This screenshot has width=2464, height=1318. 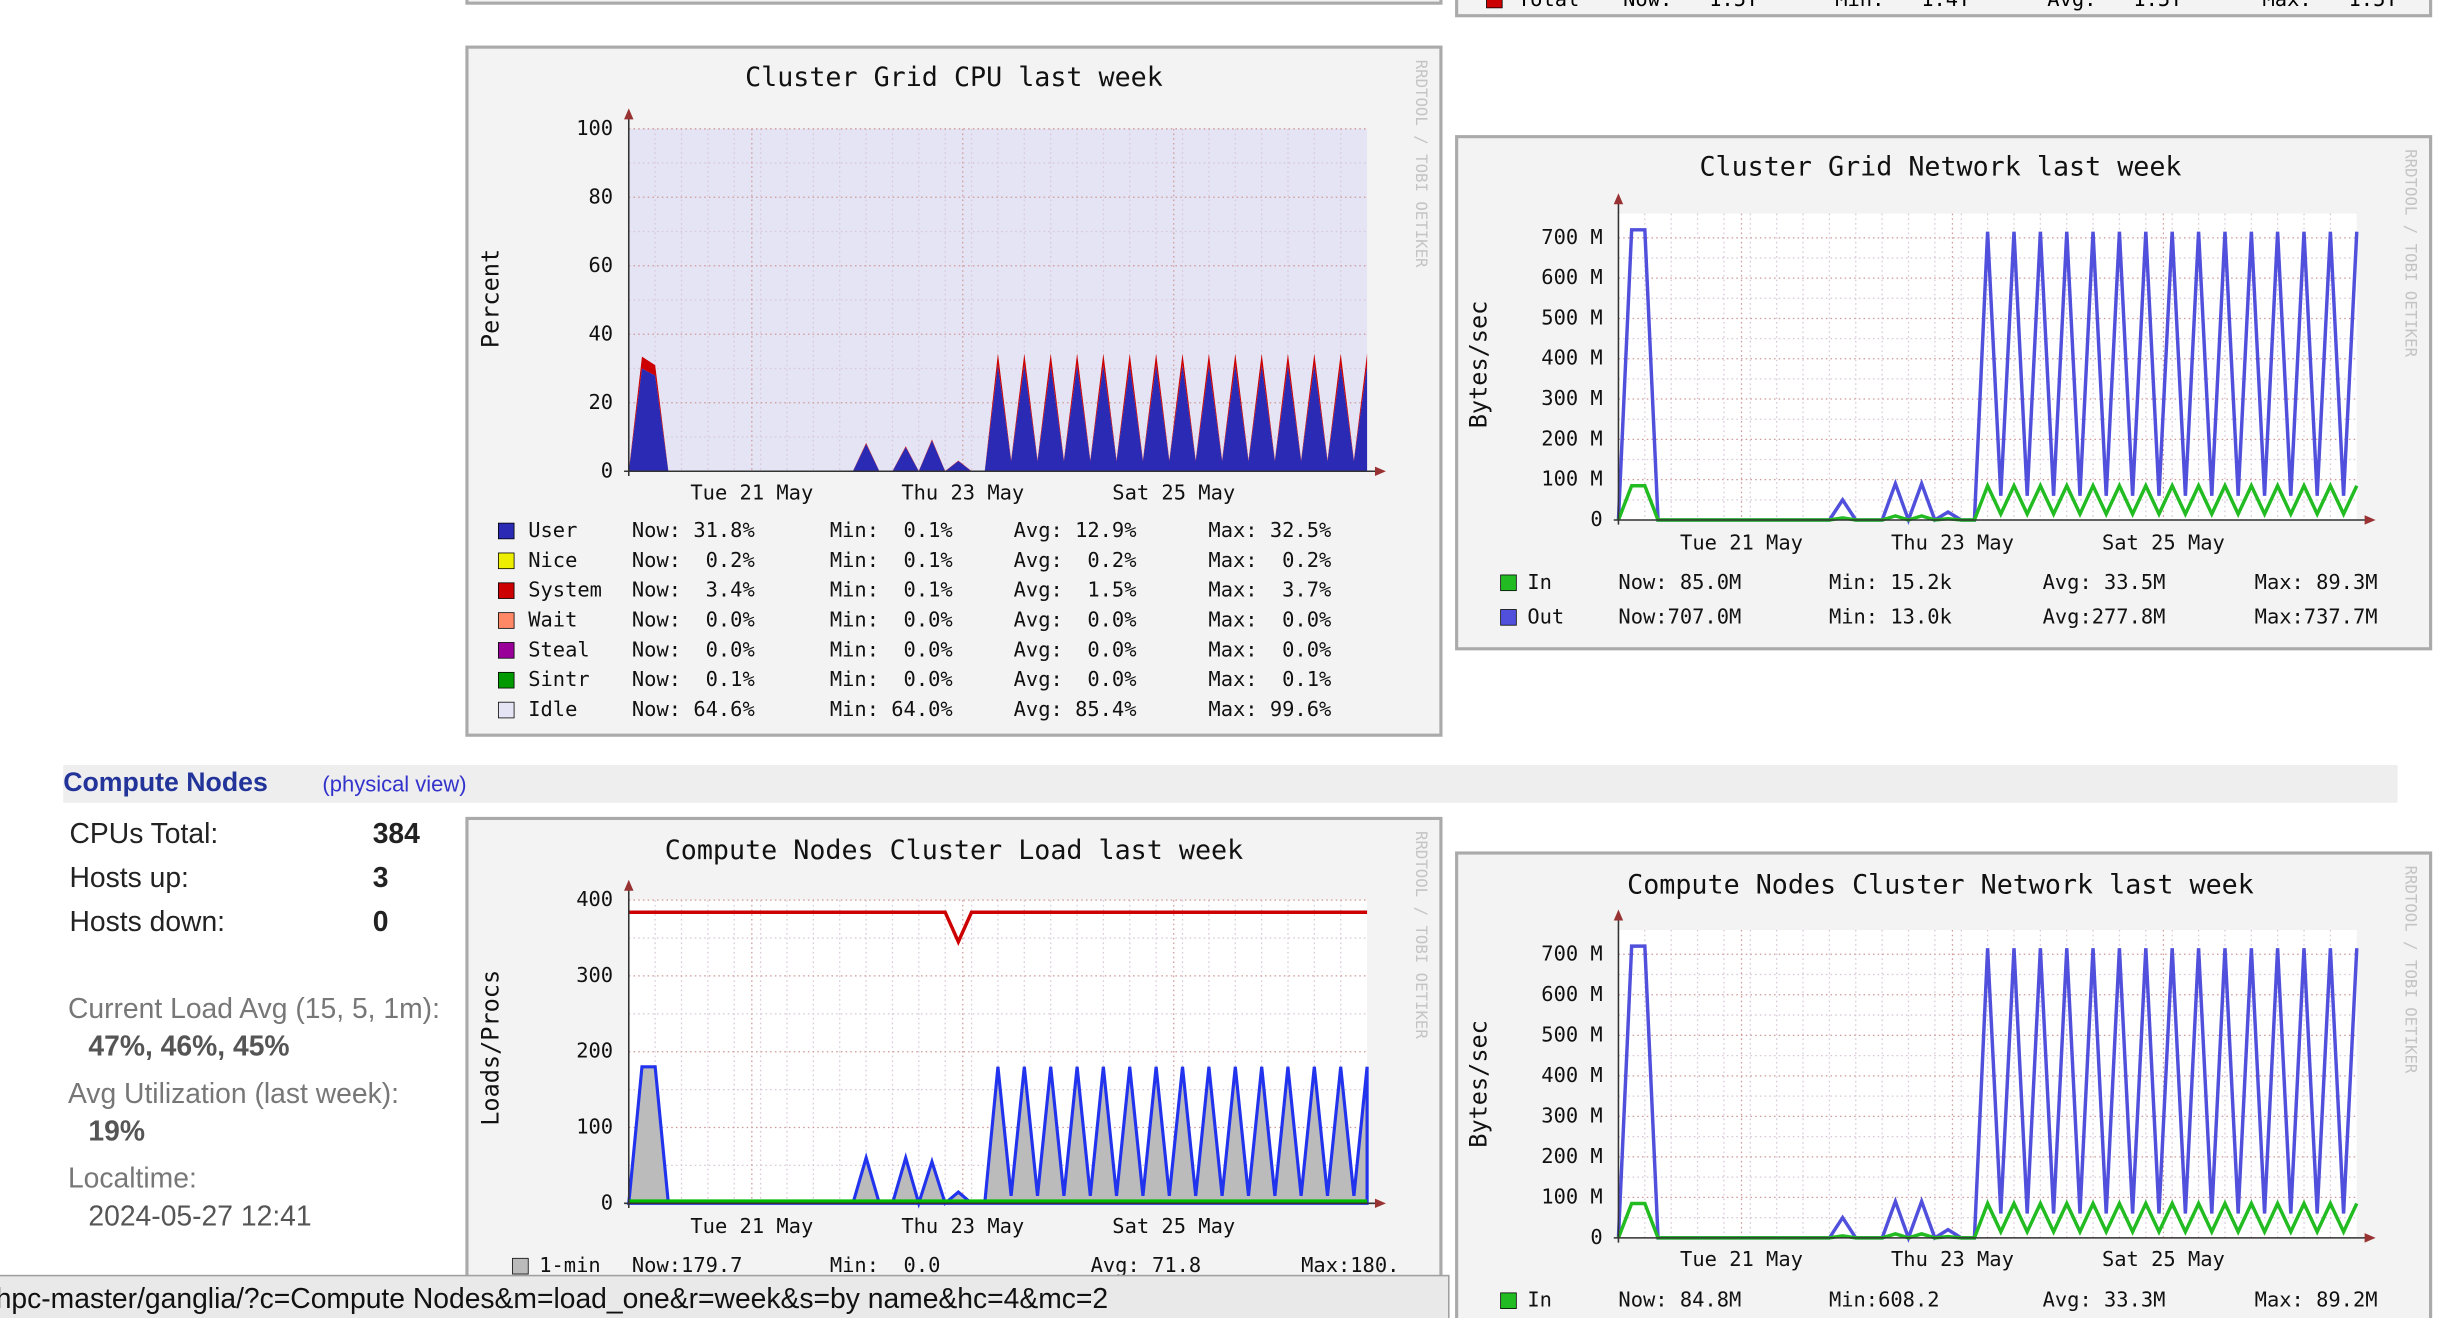 What do you see at coordinates (233, 1093) in the screenshot?
I see `summary-label: Avg Utilization (last week):` at bounding box center [233, 1093].